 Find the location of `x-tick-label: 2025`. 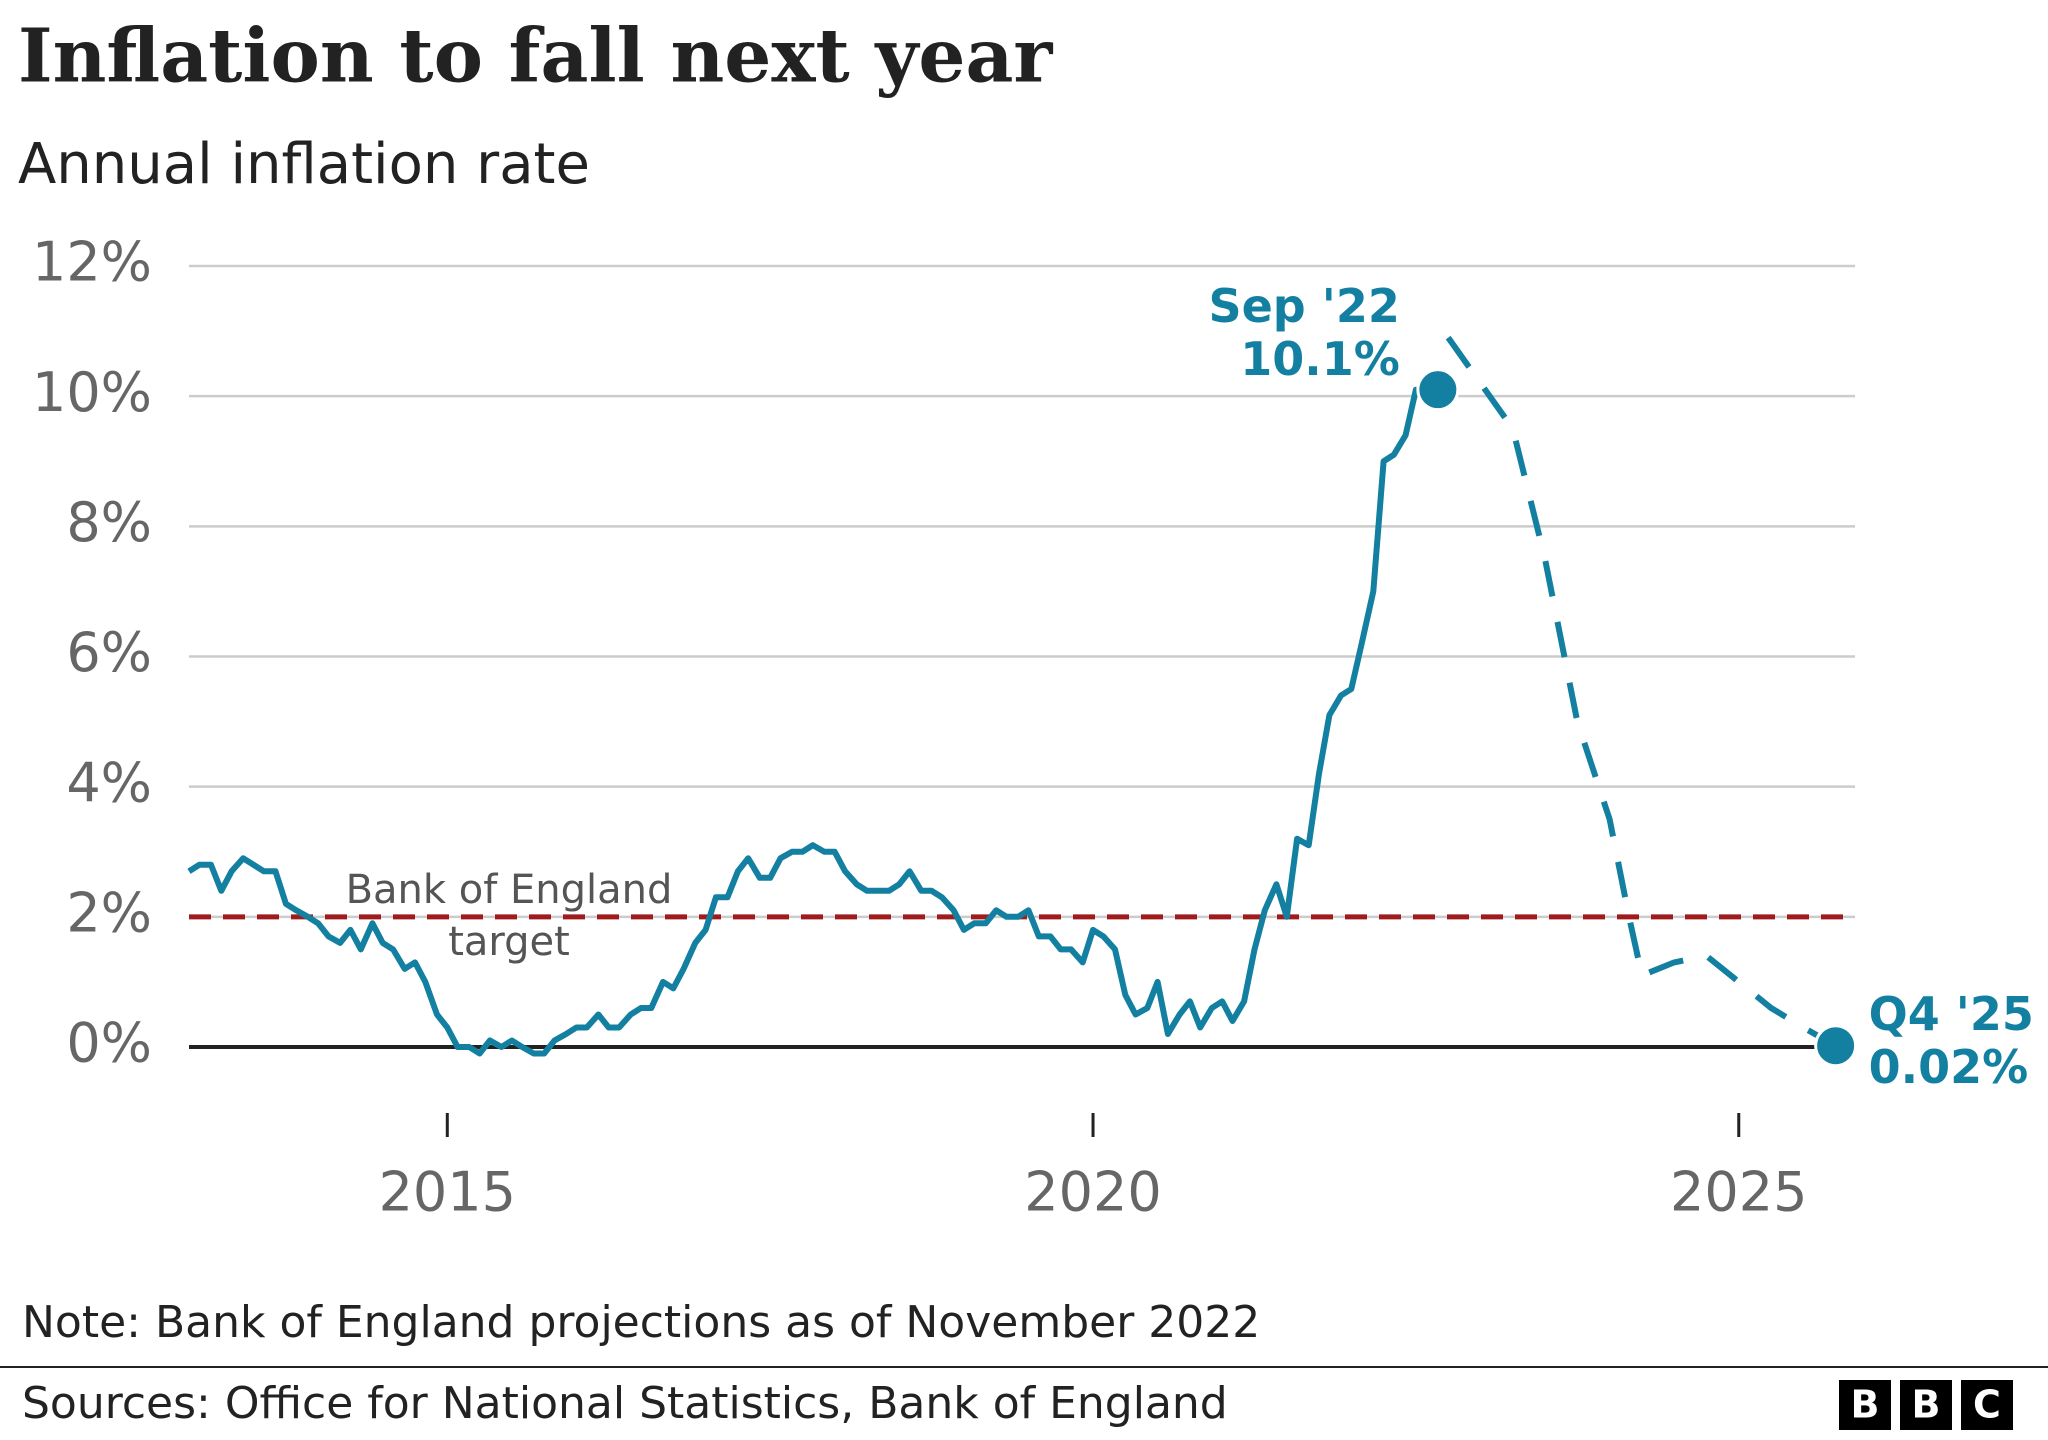

x-tick-label: 2025 is located at coordinates (1738, 1192).